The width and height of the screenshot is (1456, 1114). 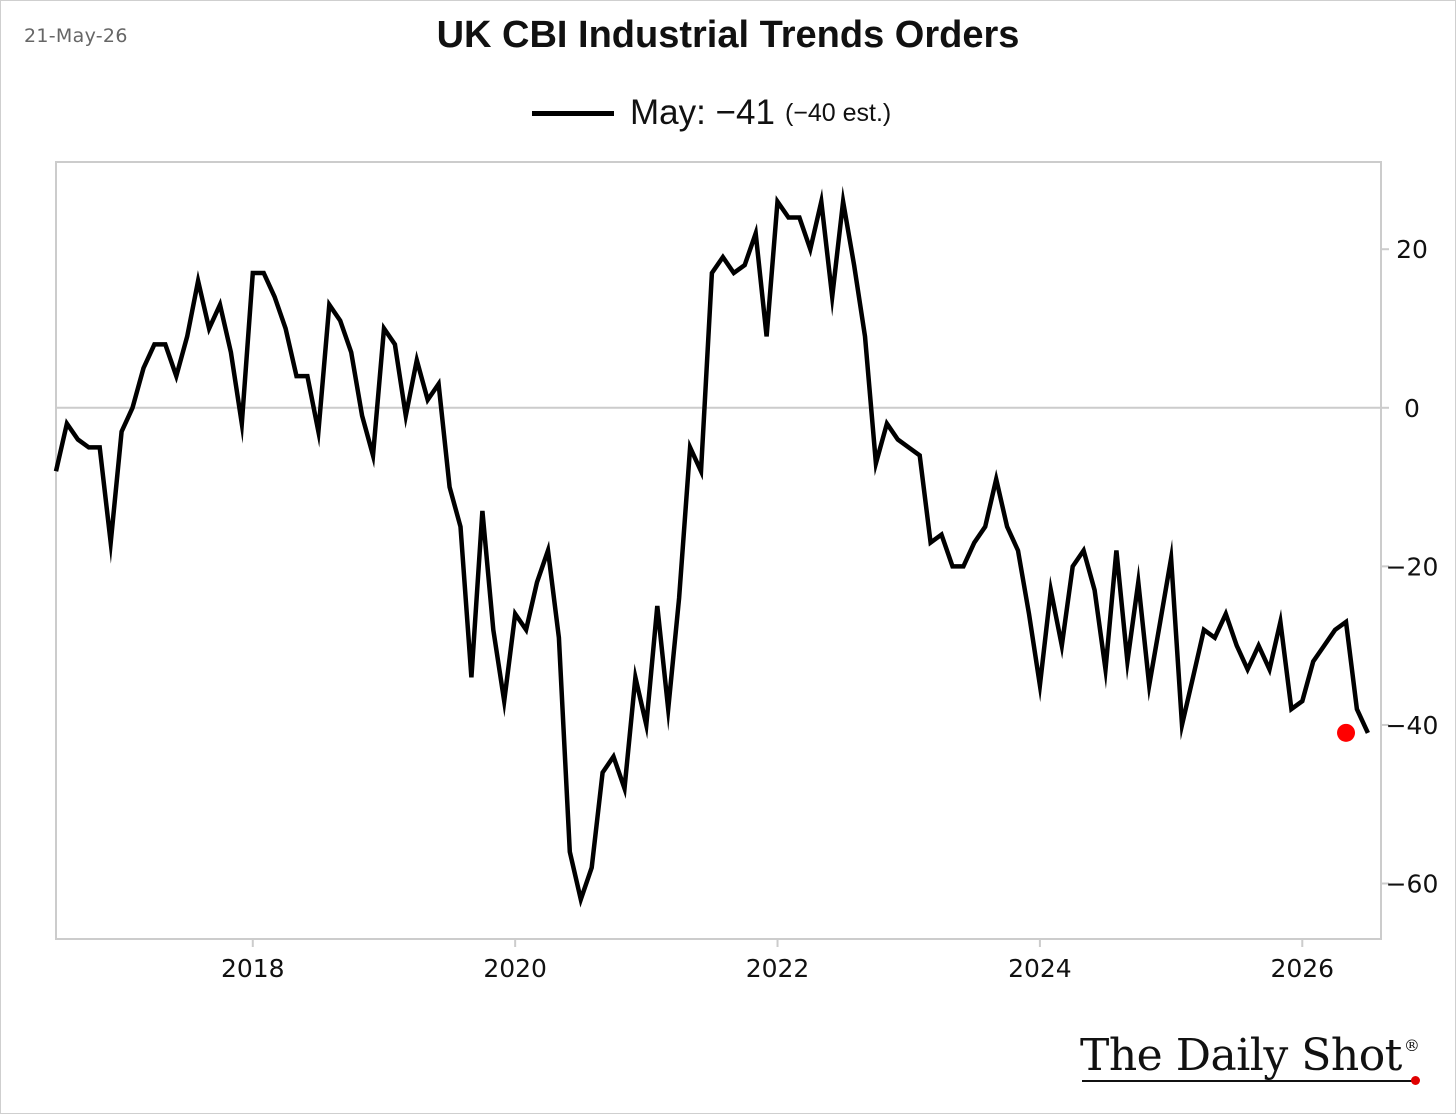 I want to click on x-tick-label: 2026, so click(x=1302, y=968).